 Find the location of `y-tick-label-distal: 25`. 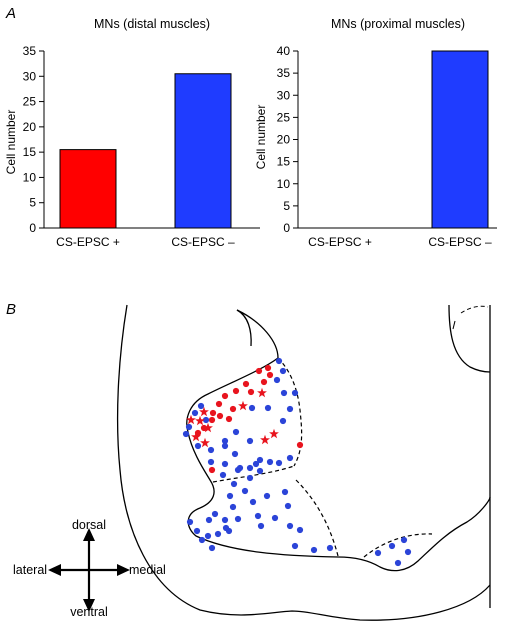

y-tick-label-distal: 25 is located at coordinates (30, 102).